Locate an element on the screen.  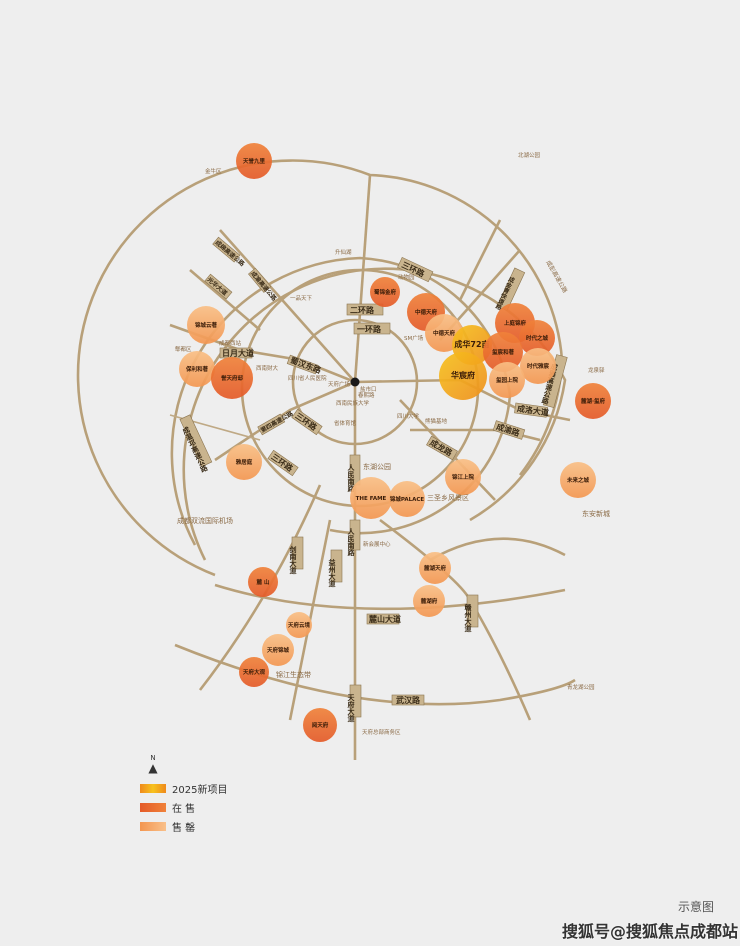
project-marker: 天府锦城 is located at coordinates (278, 650).